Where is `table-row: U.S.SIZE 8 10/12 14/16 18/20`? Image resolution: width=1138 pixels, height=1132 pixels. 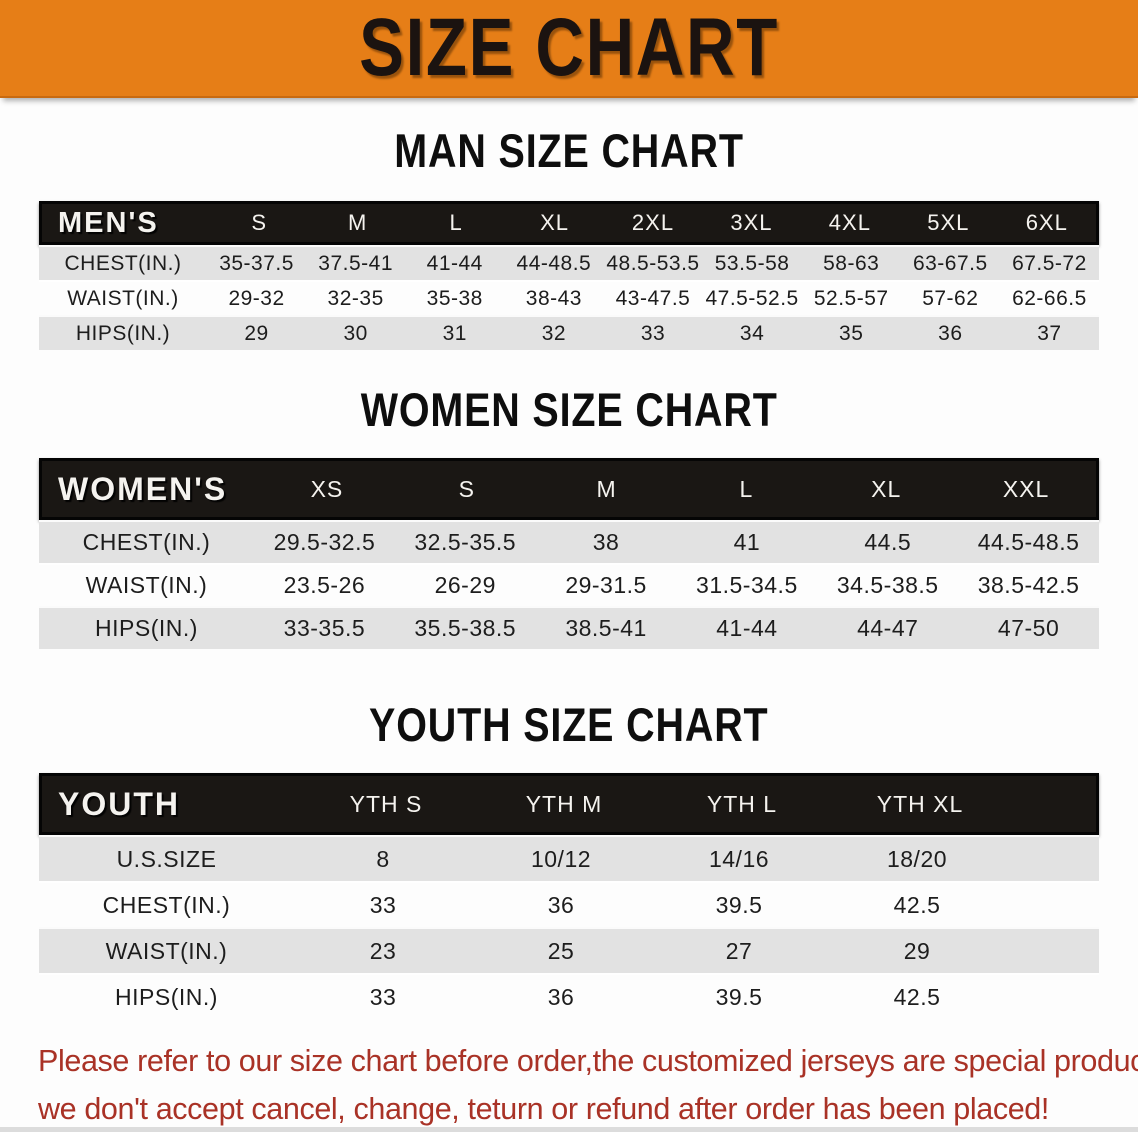
table-row: U.S.SIZE 8 10/12 14/16 18/20 is located at coordinates (569, 858).